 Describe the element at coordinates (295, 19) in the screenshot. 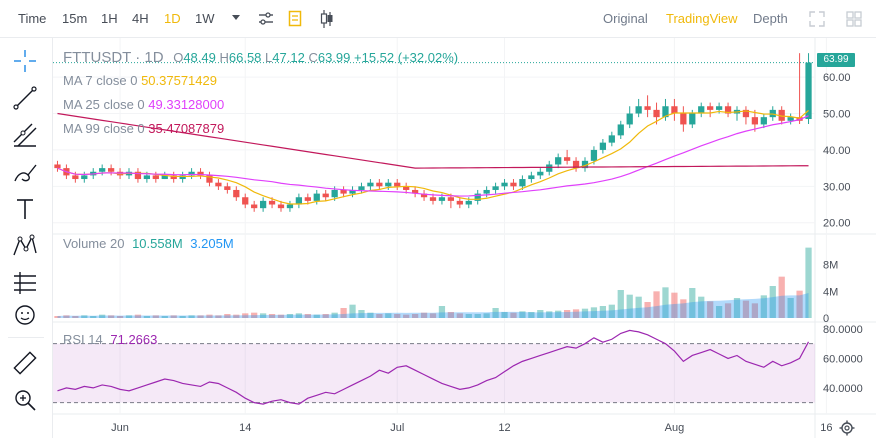

I see `indicators-icon` at that location.